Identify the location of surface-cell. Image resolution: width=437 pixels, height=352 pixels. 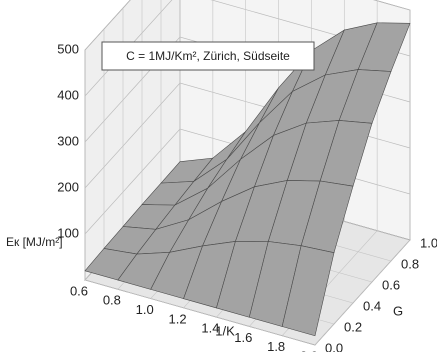
(308, 291).